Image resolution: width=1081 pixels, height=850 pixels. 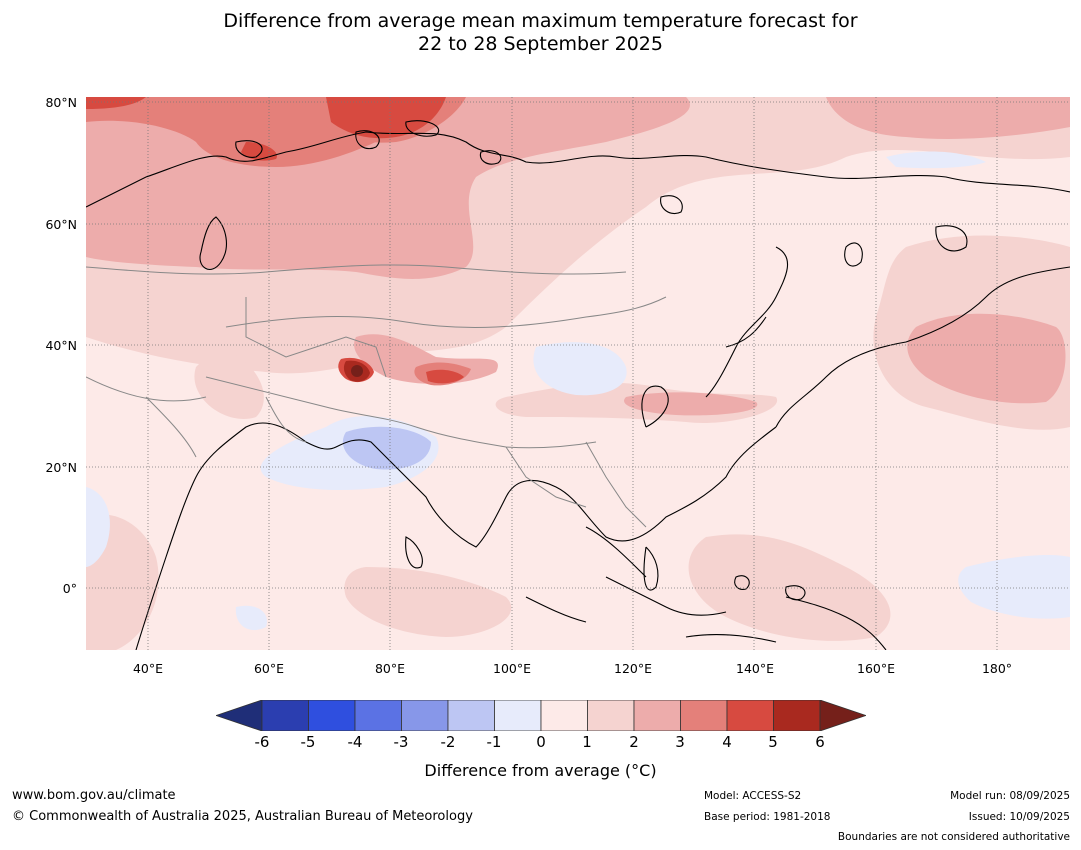 I want to click on lon-label-120e: 120°E, so click(x=633, y=668).